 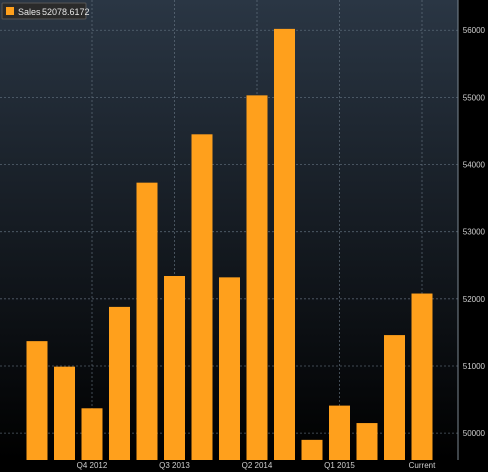 I want to click on y-tick-label: 52000, so click(x=474, y=299).